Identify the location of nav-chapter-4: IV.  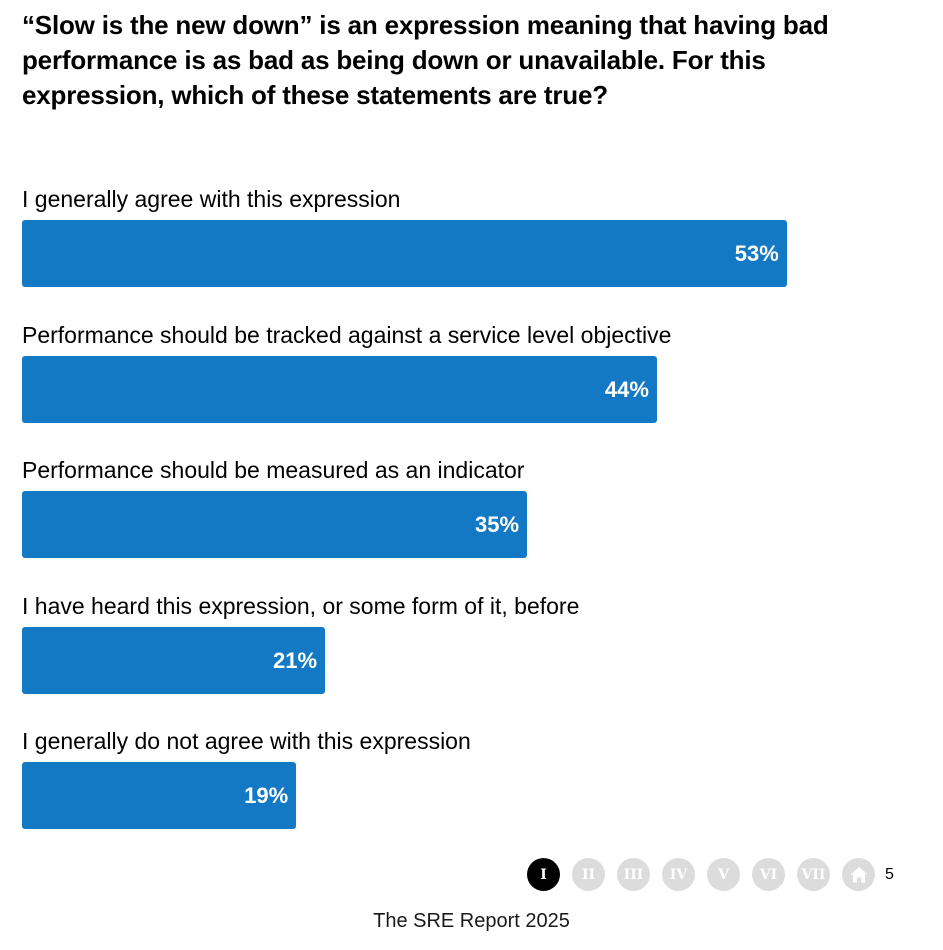
(678, 874).